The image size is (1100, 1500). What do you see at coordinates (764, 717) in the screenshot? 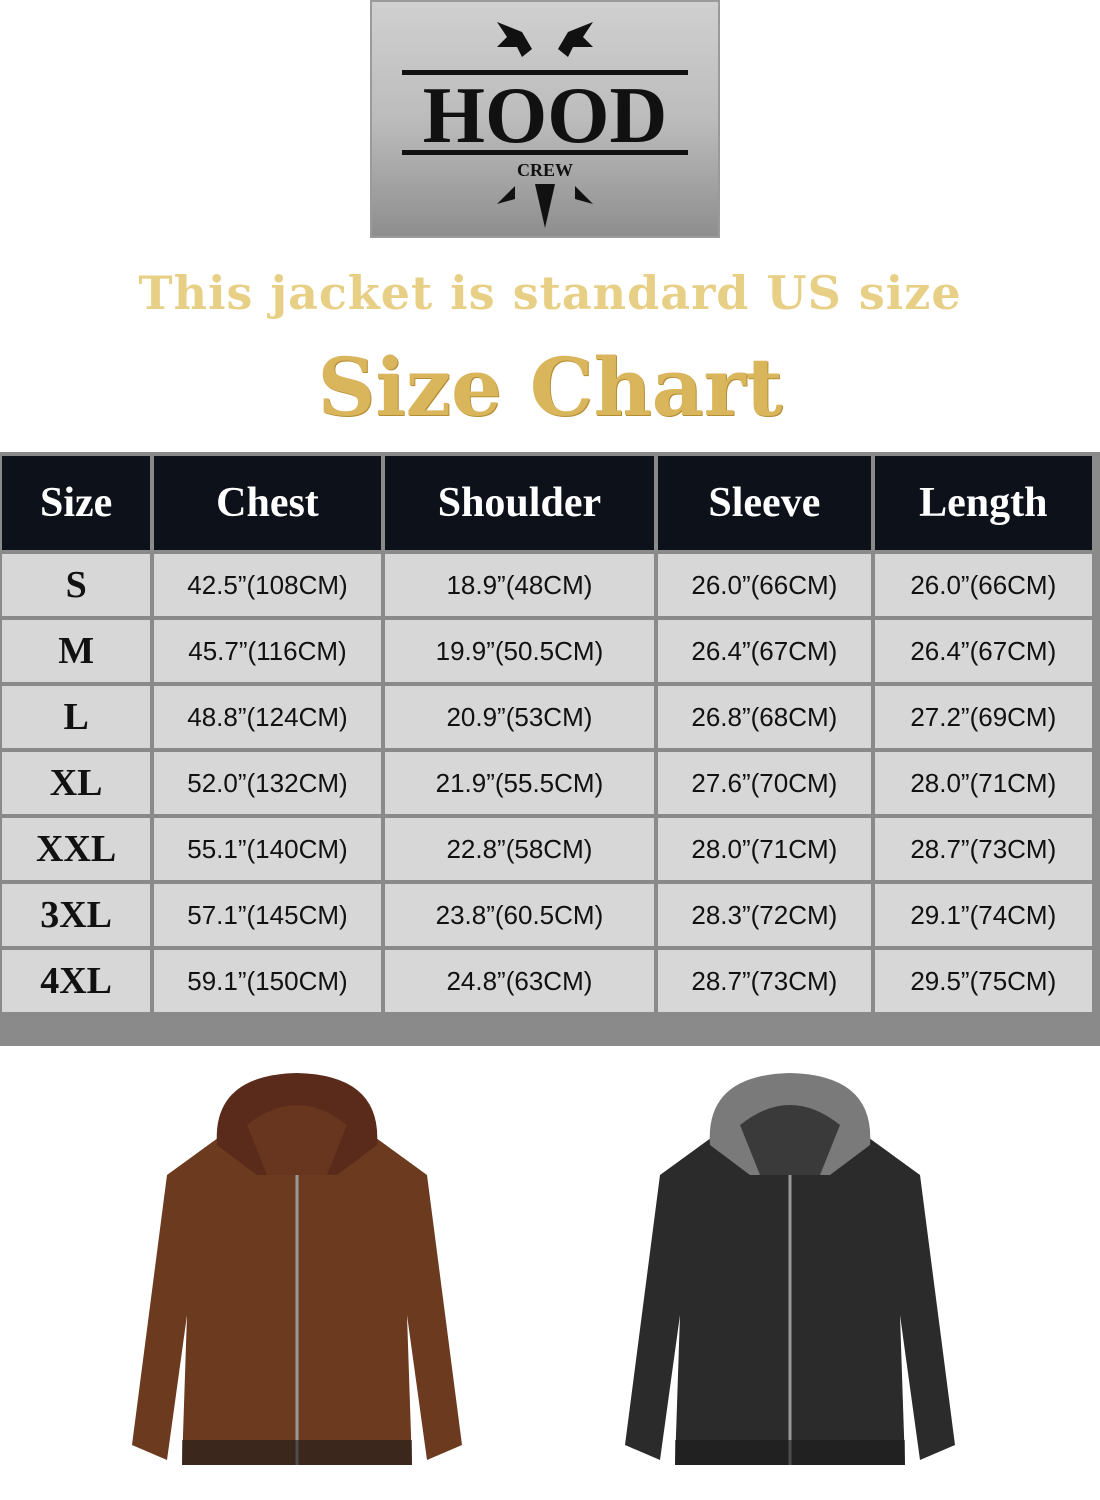
I see `measurement-cell: 26.8”(68CM)` at bounding box center [764, 717].